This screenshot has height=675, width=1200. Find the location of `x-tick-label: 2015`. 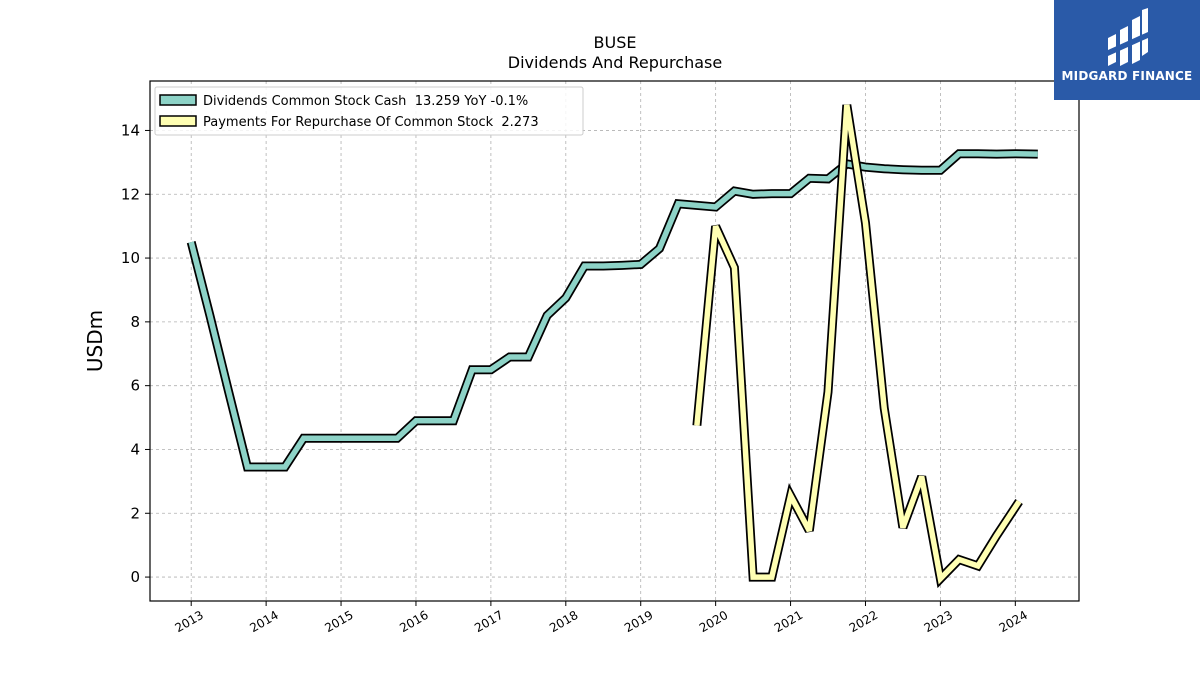

x-tick-label: 2015 is located at coordinates (338, 621).